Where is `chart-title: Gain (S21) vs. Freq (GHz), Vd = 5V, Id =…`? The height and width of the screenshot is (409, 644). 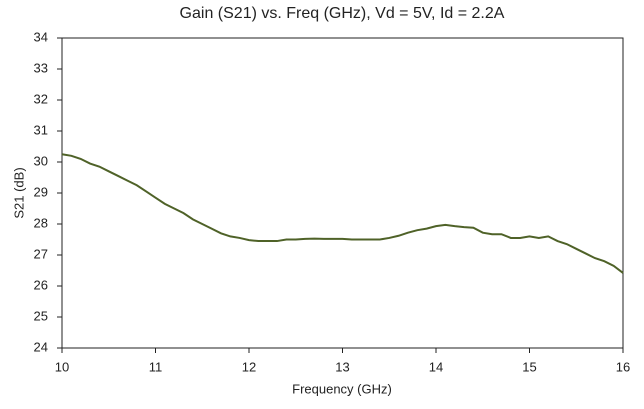 chart-title: Gain (S21) vs. Freq (GHz), Vd = 5V, Id =… is located at coordinates (342, 13).